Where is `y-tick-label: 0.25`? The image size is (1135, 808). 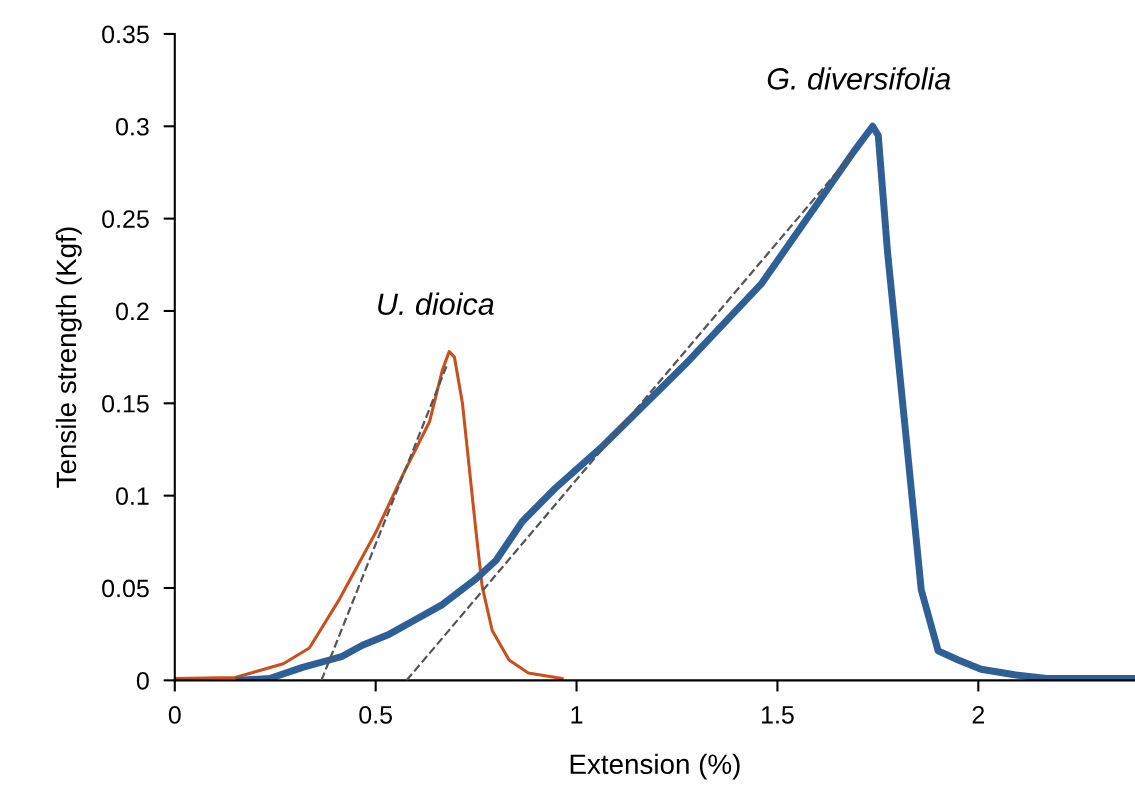 y-tick-label: 0.25 is located at coordinates (125, 219).